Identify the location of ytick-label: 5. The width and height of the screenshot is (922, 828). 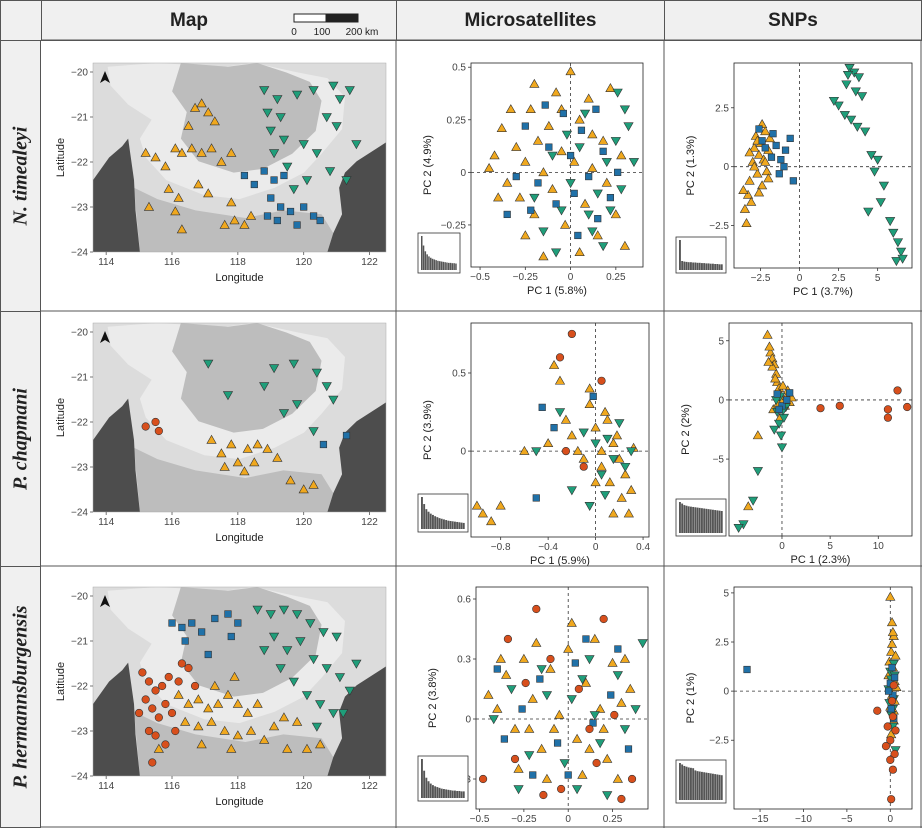
(726, 593).